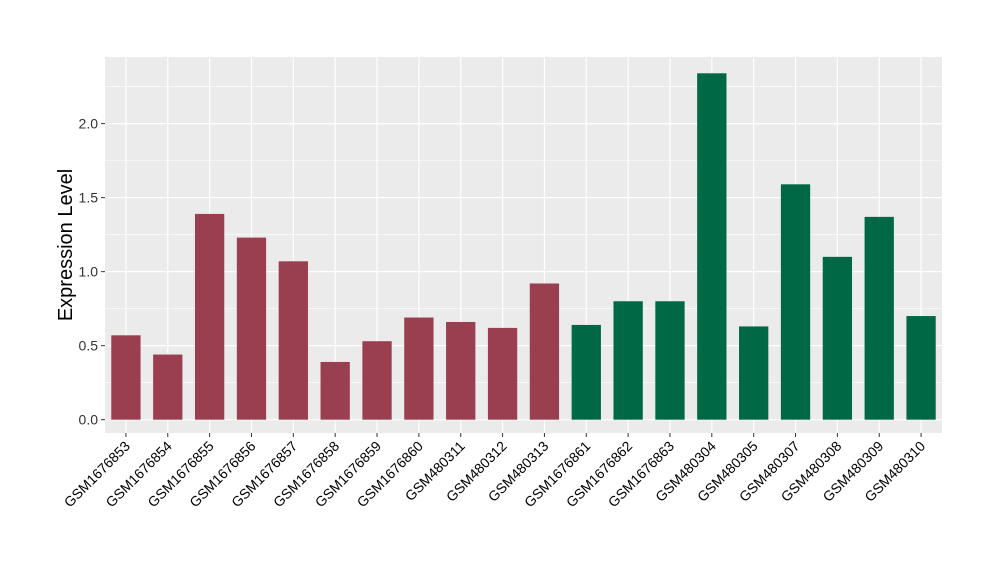 The image size is (1000, 585). Describe the element at coordinates (754, 373) in the screenshot. I see `bar-GSM480305` at that location.